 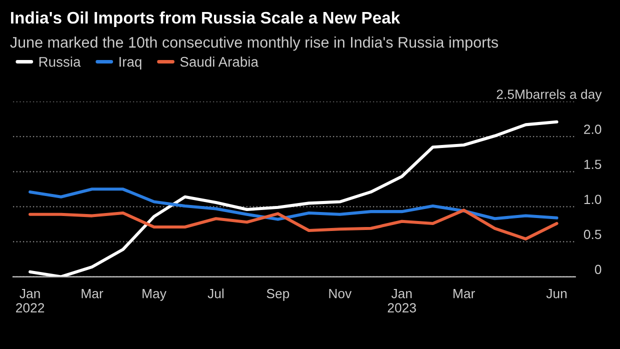 I want to click on x-tick-label: Jan 2022, so click(x=30, y=300).